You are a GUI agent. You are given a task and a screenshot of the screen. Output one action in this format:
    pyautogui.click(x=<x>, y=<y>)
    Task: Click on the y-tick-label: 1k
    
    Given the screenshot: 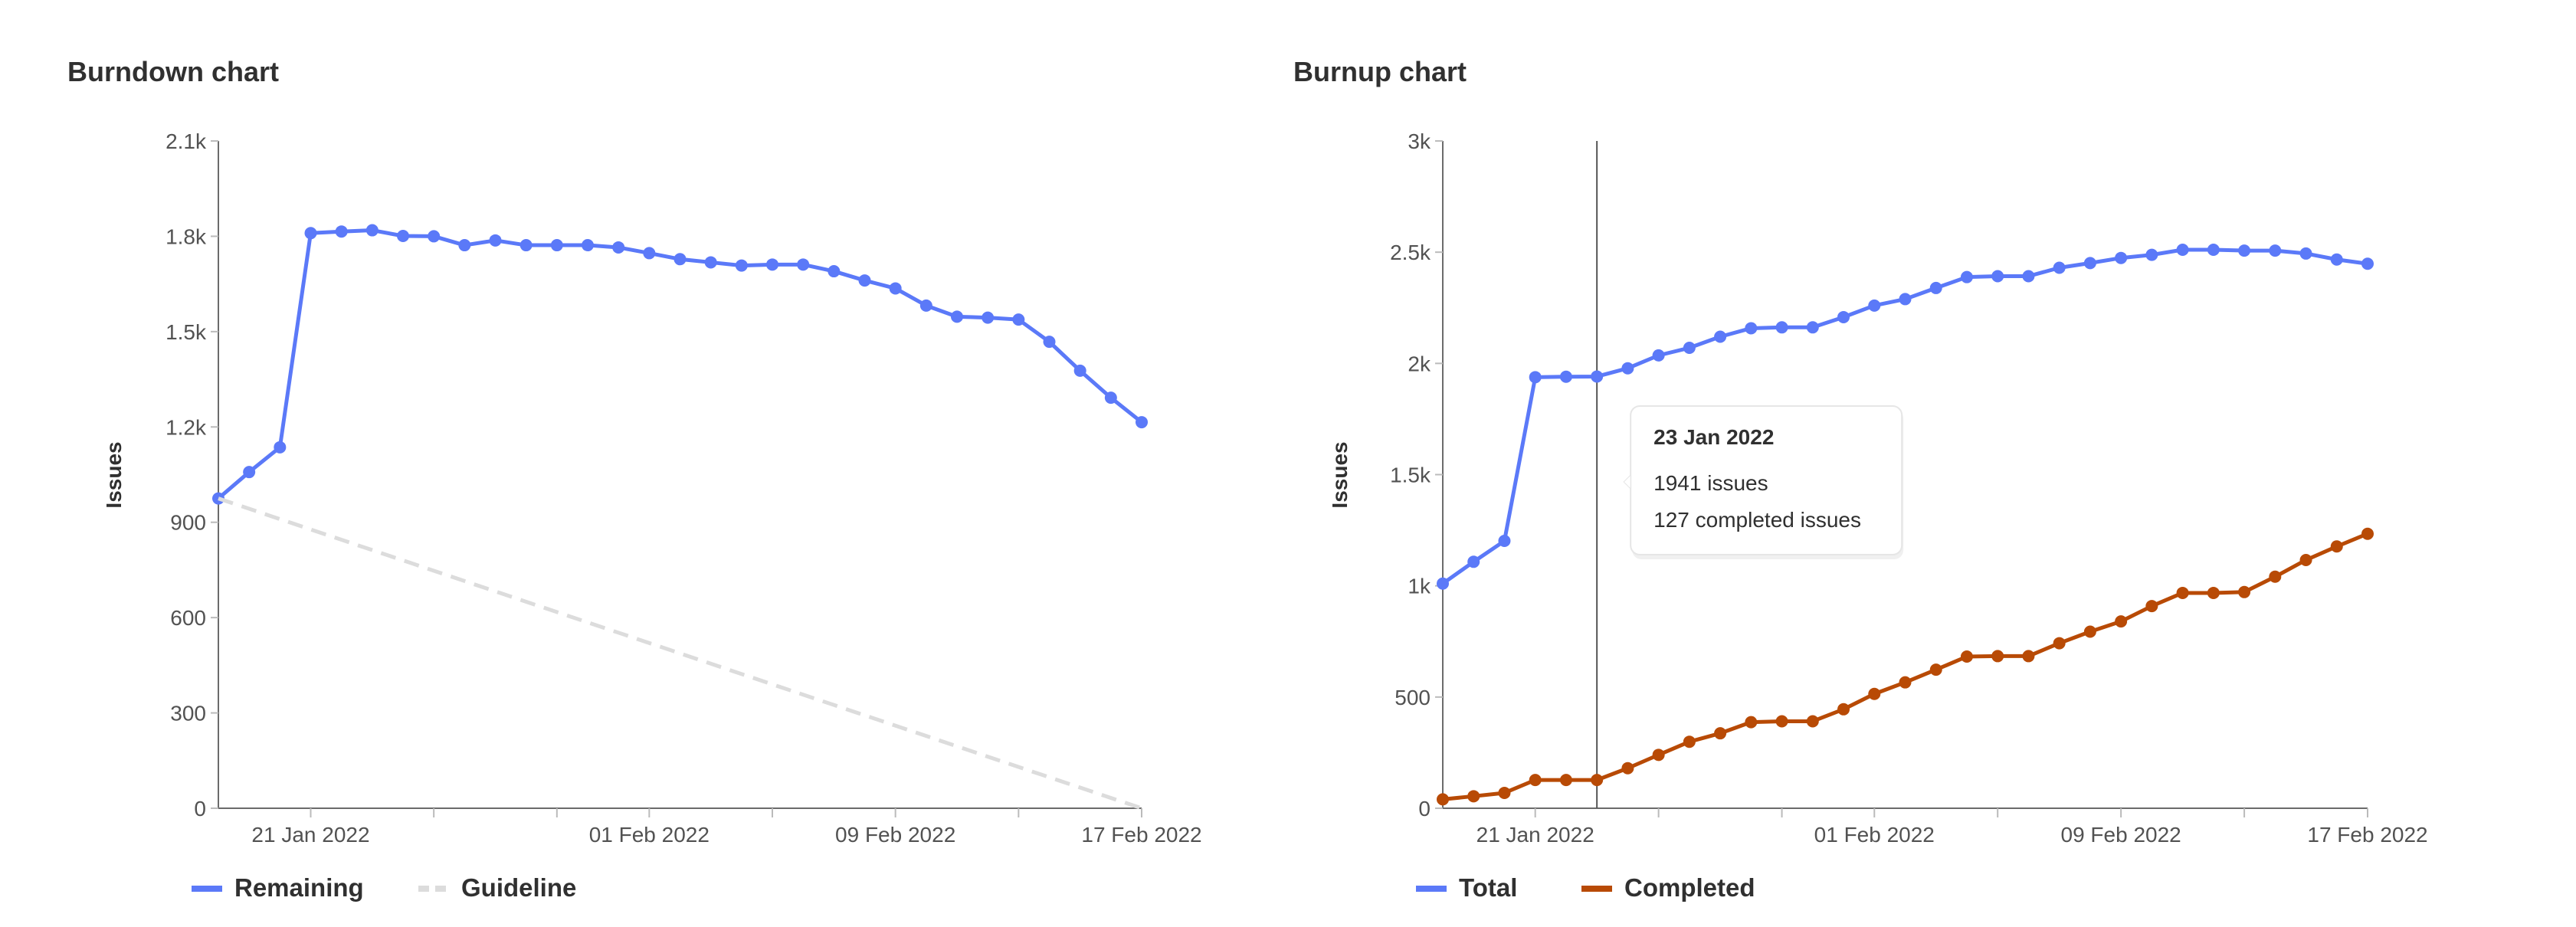 What is the action you would take?
    pyautogui.click(x=1419, y=586)
    